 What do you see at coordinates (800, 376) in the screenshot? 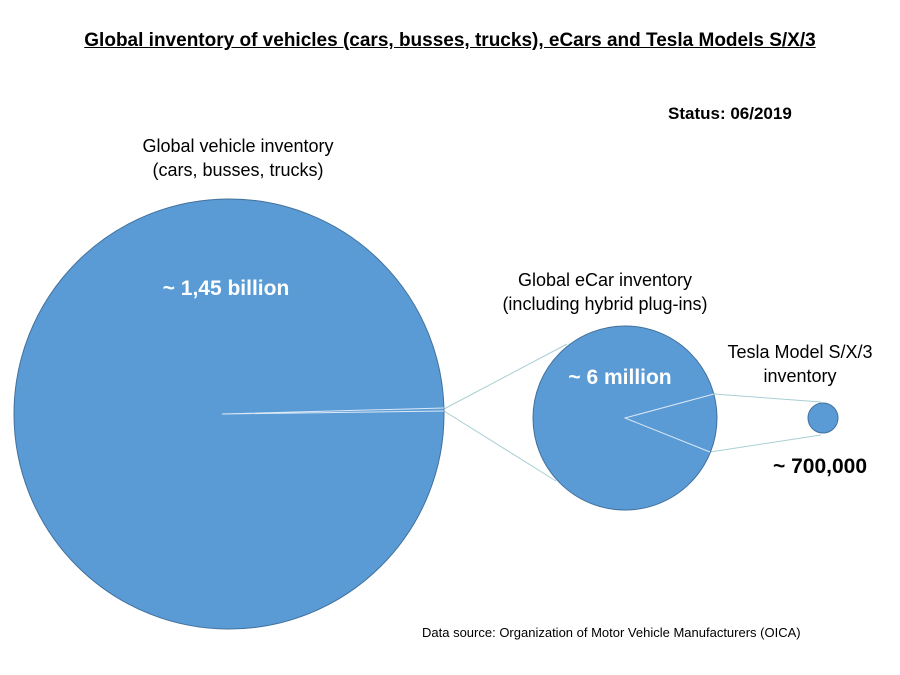
I see `tesla-label-line2: inventory` at bounding box center [800, 376].